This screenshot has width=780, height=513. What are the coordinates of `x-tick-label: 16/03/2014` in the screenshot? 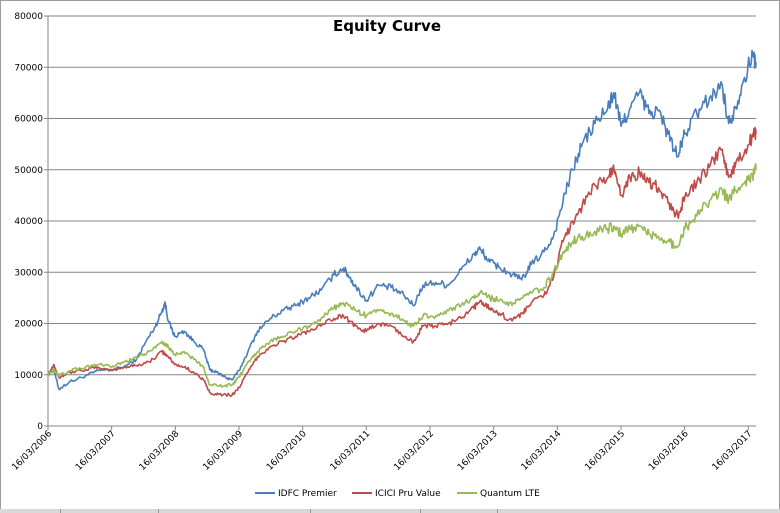 It's located at (542, 451).